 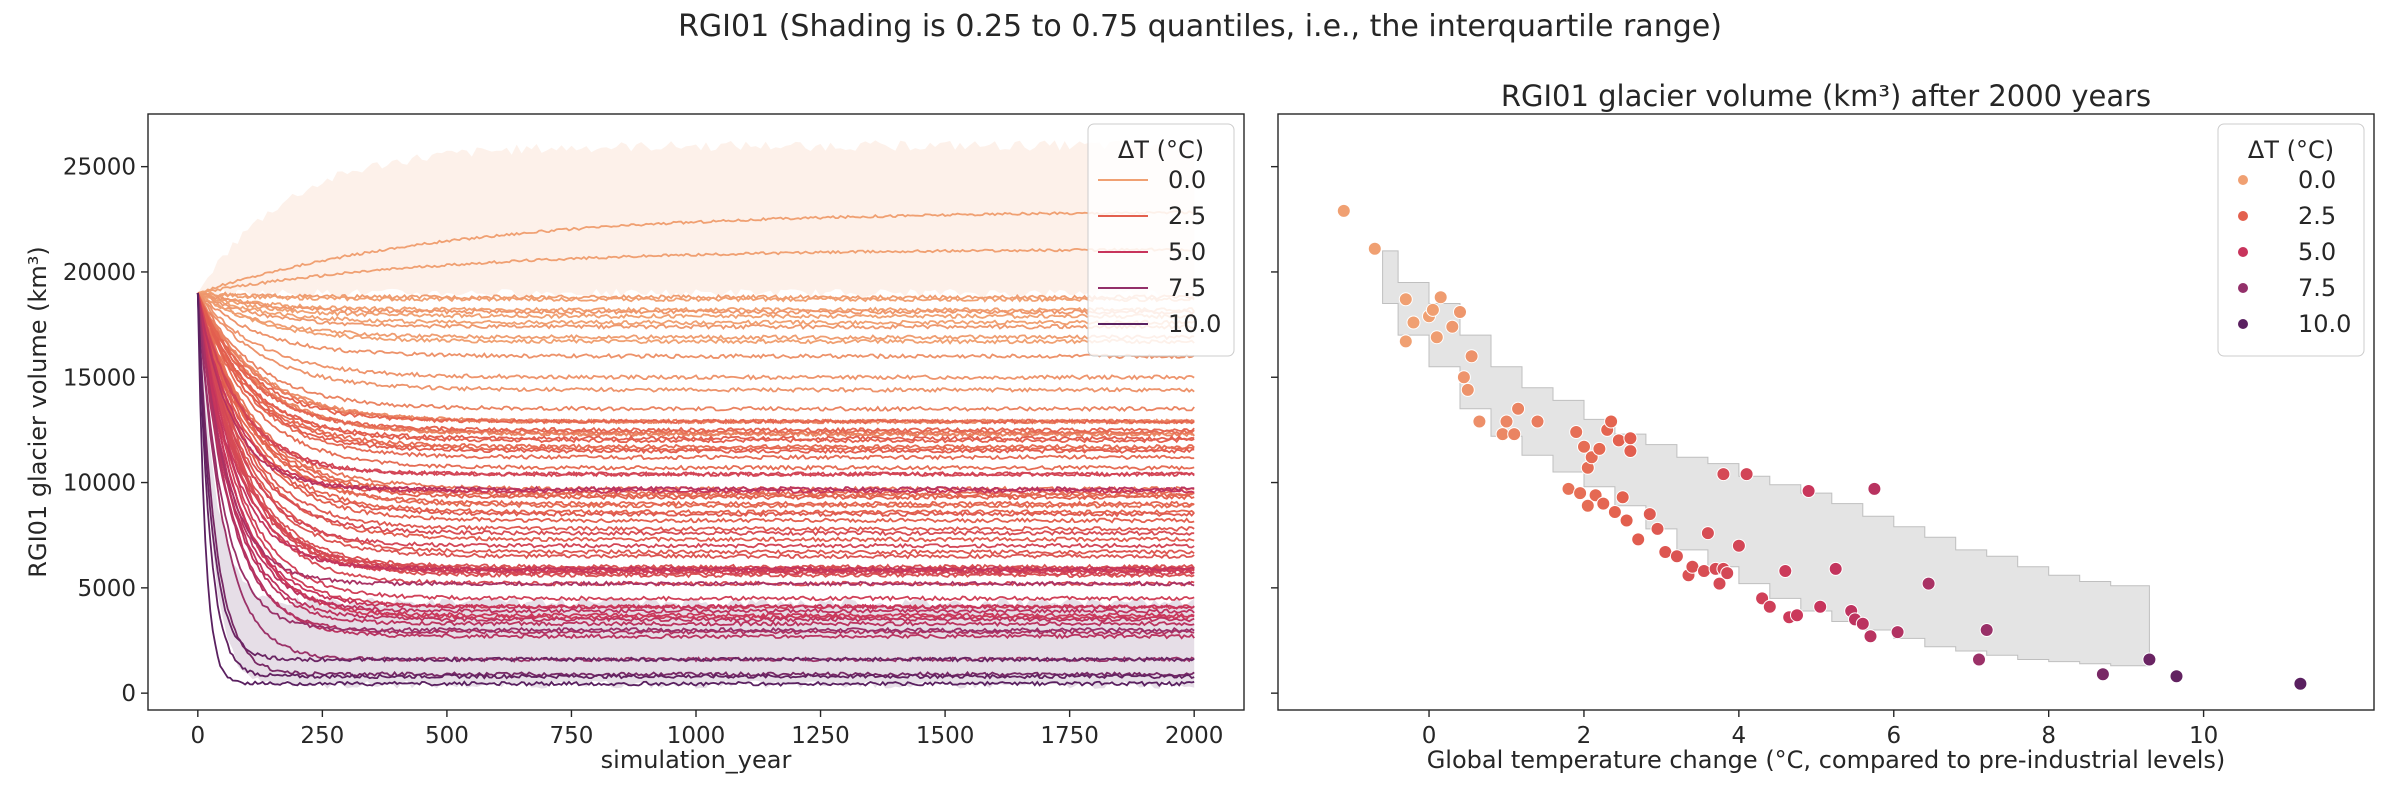 What do you see at coordinates (2291, 240) in the screenshot?
I see `right-legend-box` at bounding box center [2291, 240].